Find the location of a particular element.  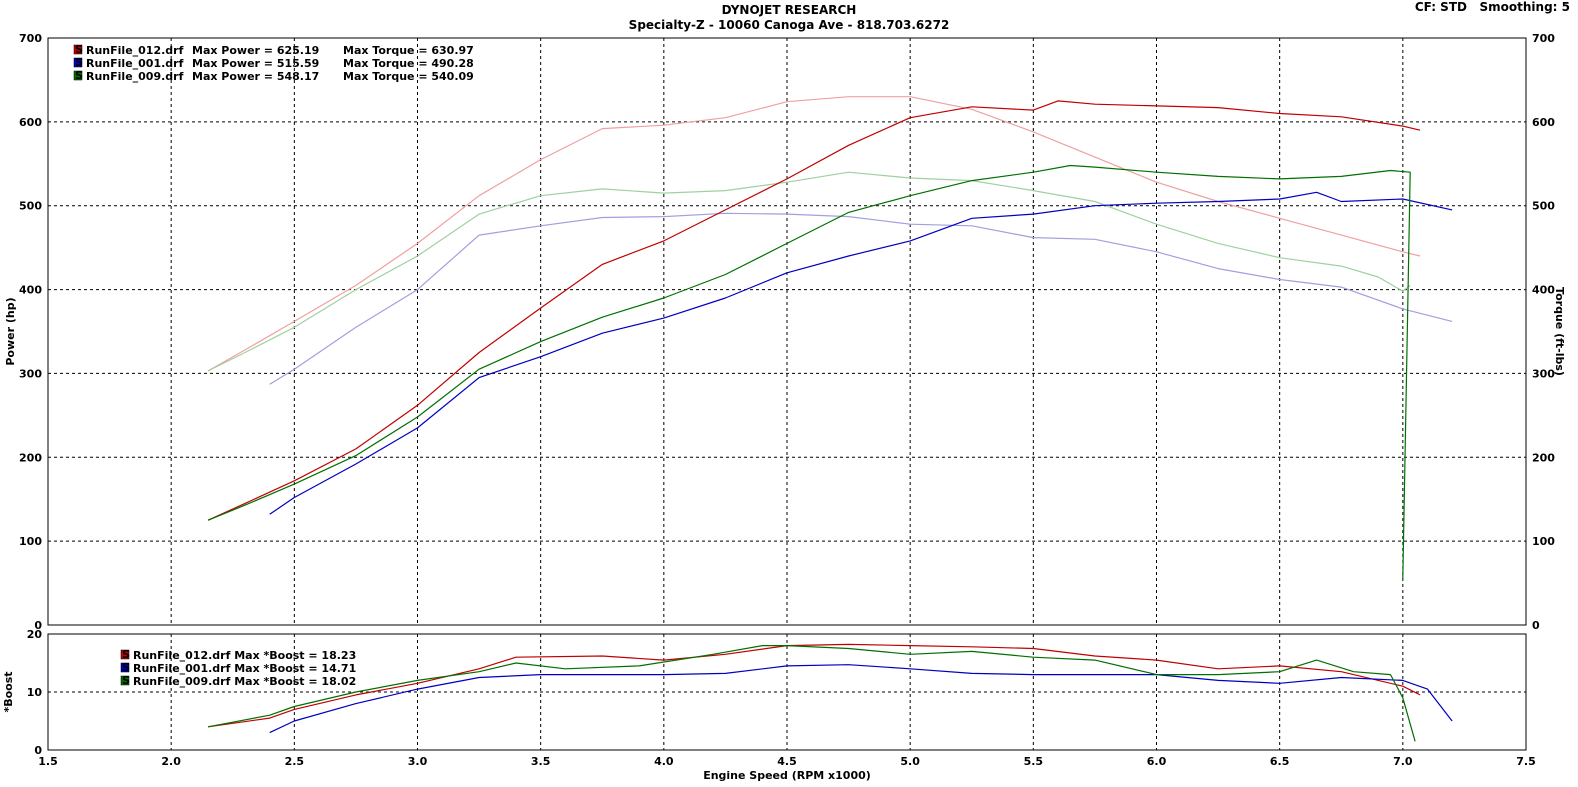

legend-max-power: Max Power = 515.59 is located at coordinates (255, 63).